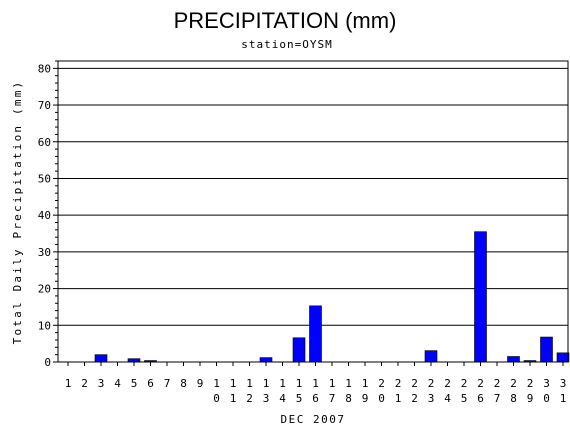 This screenshot has height=430, width=570. I want to click on y-tick-label: 20, so click(44, 289).